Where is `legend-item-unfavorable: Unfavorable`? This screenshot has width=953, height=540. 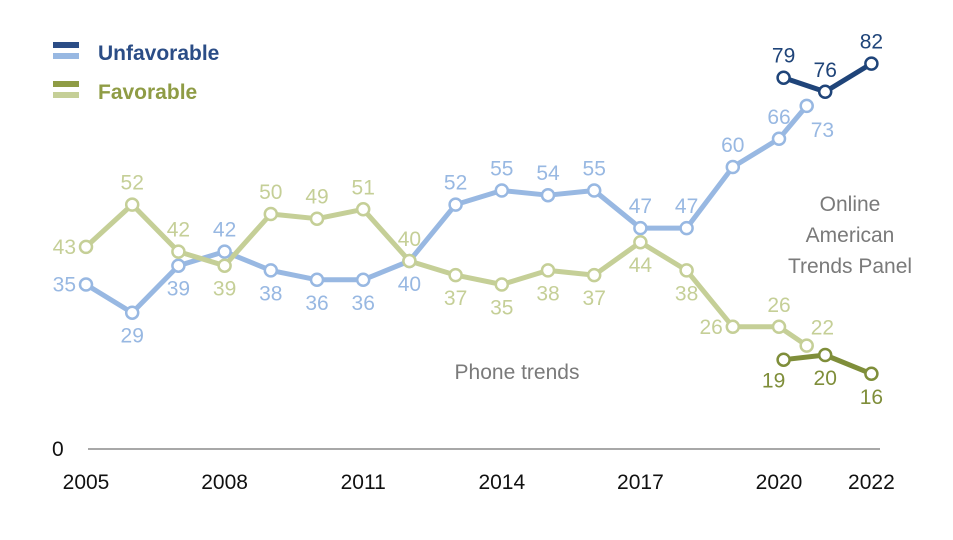
legend-item-unfavorable: Unfavorable is located at coordinates (136, 53).